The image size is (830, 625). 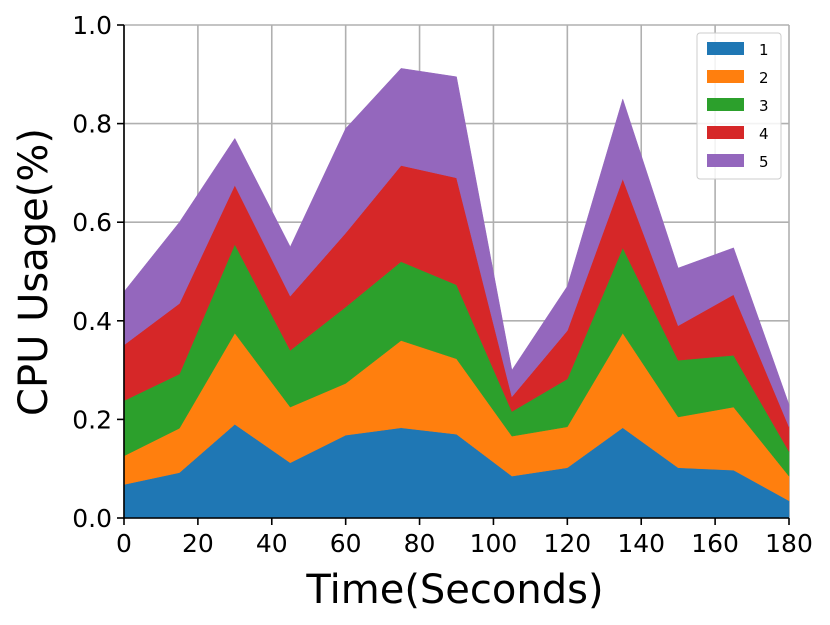 I want to click on y-tick-label: 0.6, so click(x=92, y=222).